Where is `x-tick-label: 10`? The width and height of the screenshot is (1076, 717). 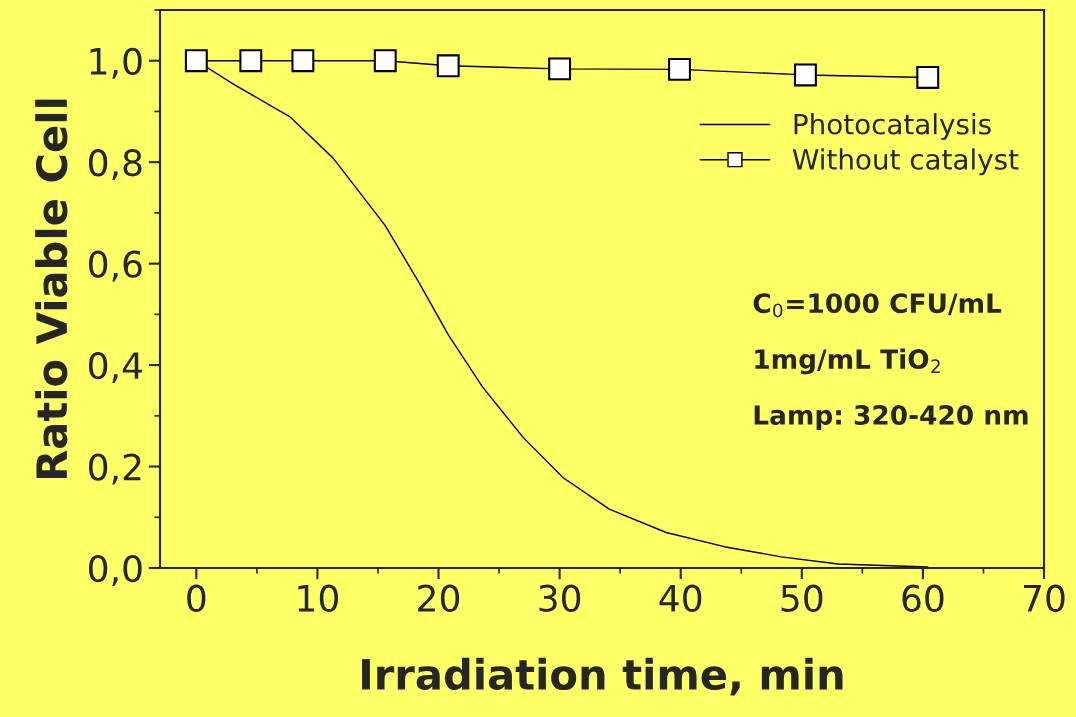
x-tick-label: 10 is located at coordinates (318, 598).